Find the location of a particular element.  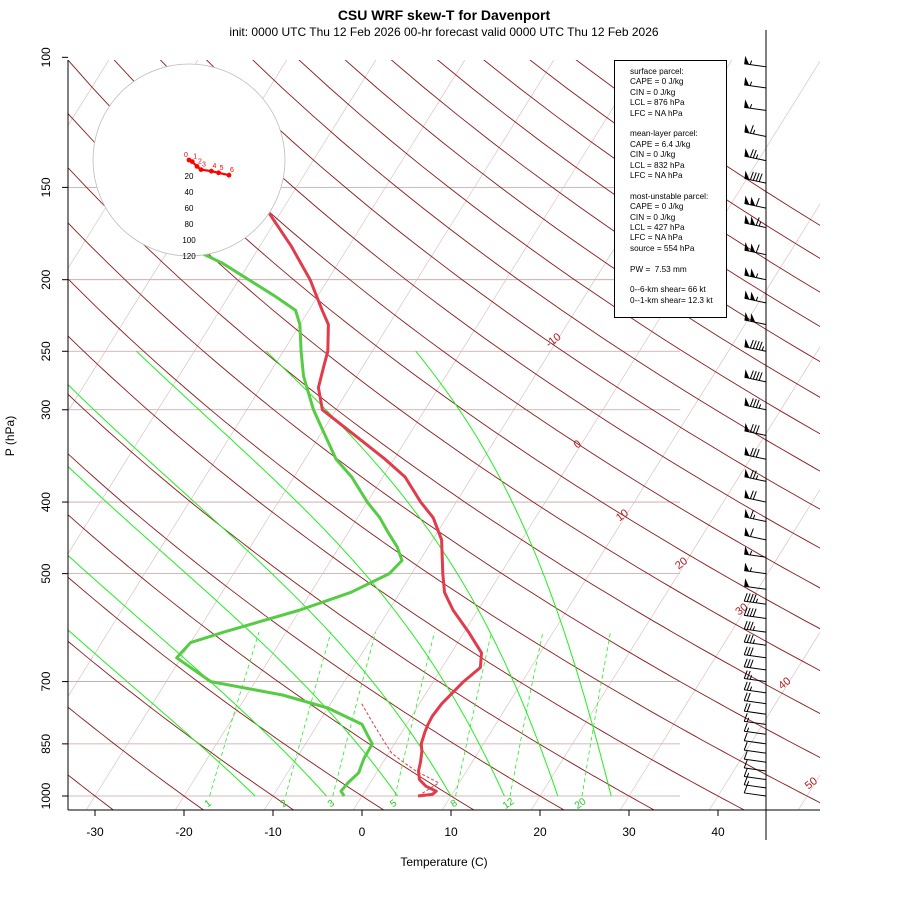

hodograph-height-label: 3 is located at coordinates (204, 165).